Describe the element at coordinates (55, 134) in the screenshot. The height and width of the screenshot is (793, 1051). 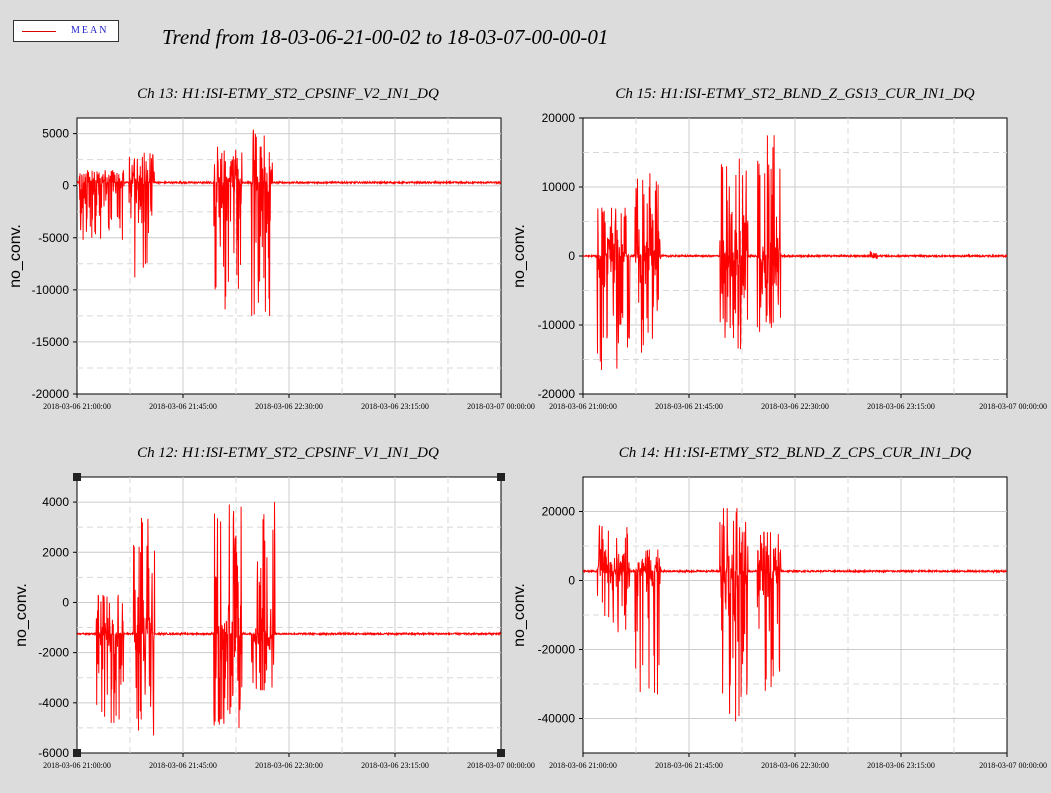
I see `y-tick-label: 5000` at that location.